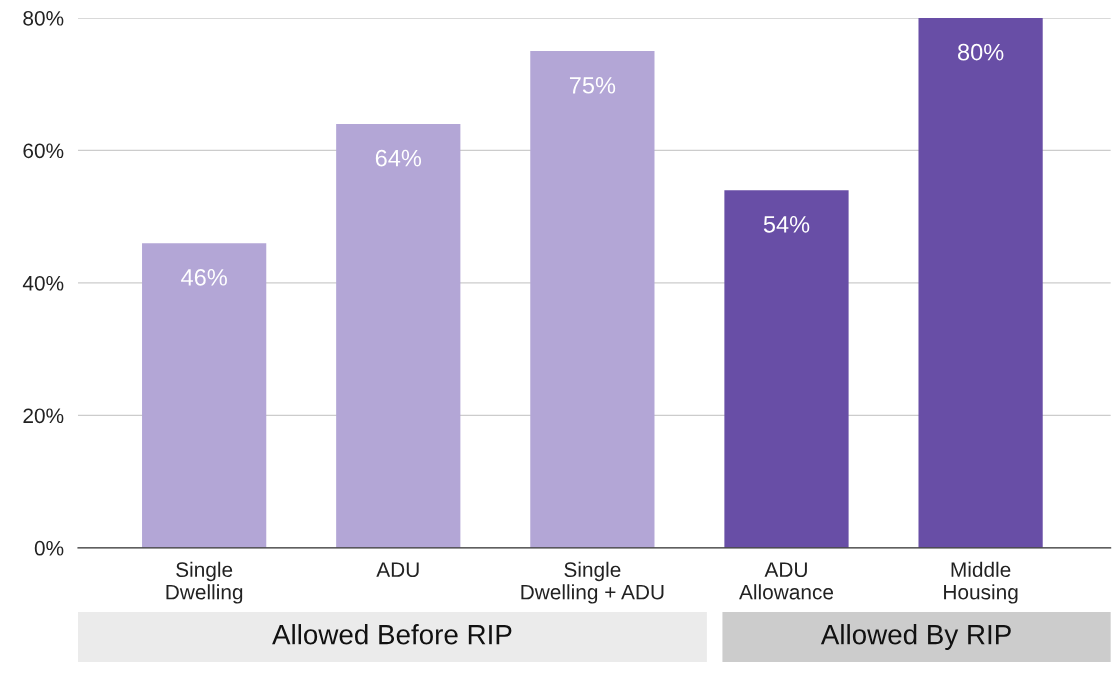  What do you see at coordinates (397, 570) in the screenshot?
I see `x-tick-label: ADU` at bounding box center [397, 570].